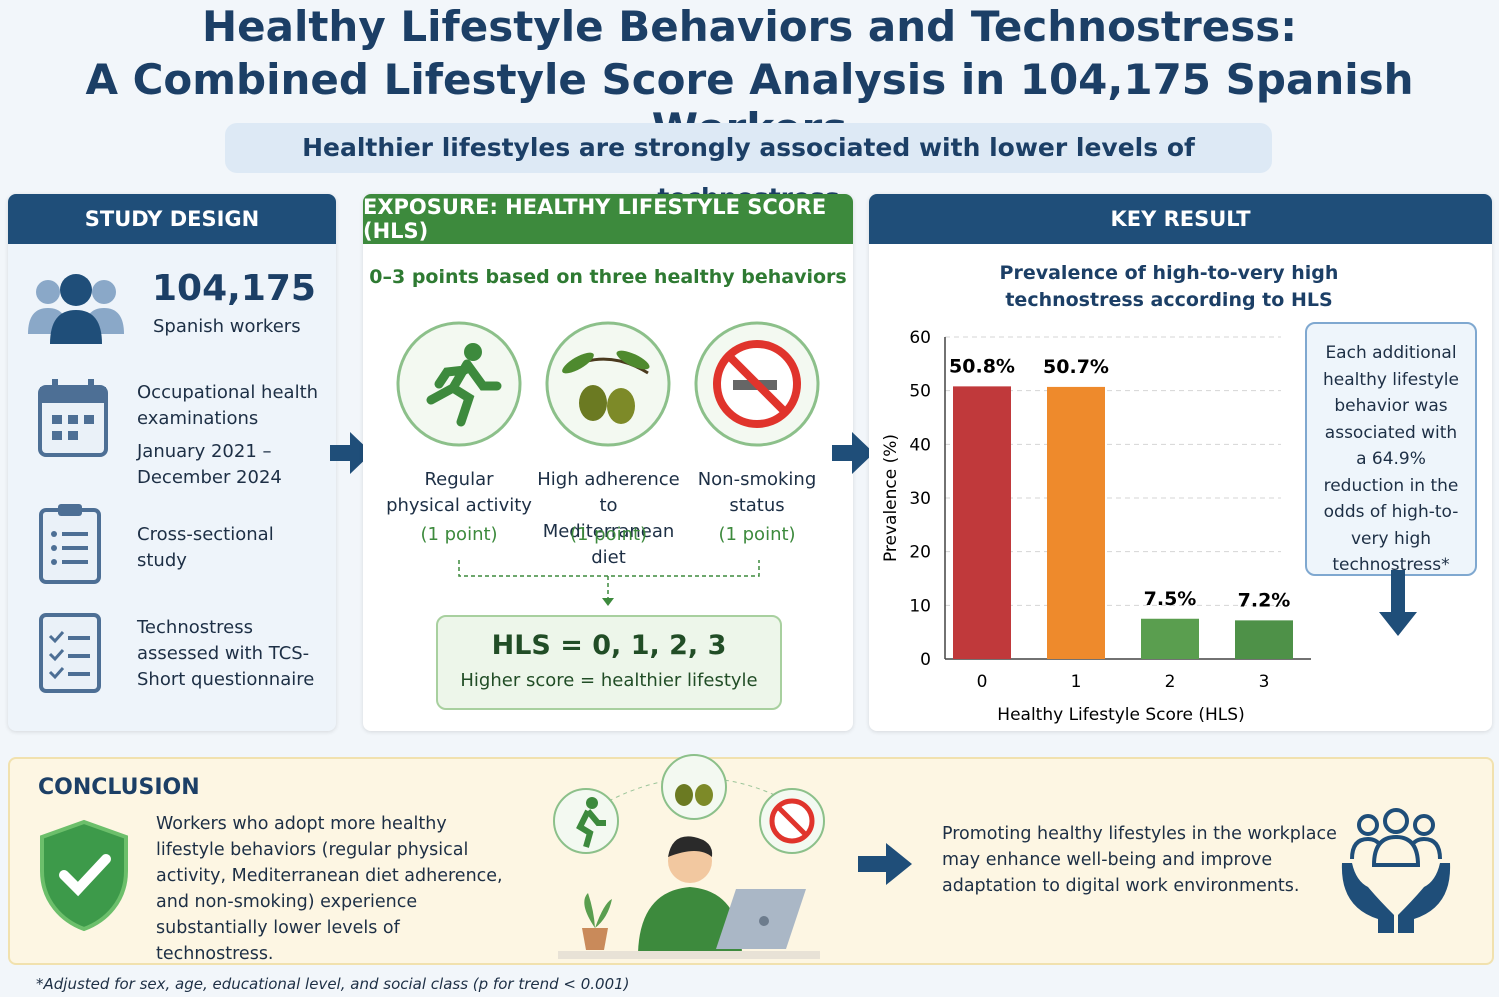 The image size is (1499, 997). Describe the element at coordinates (1396, 870) in the screenshot. I see `care-icon` at that location.